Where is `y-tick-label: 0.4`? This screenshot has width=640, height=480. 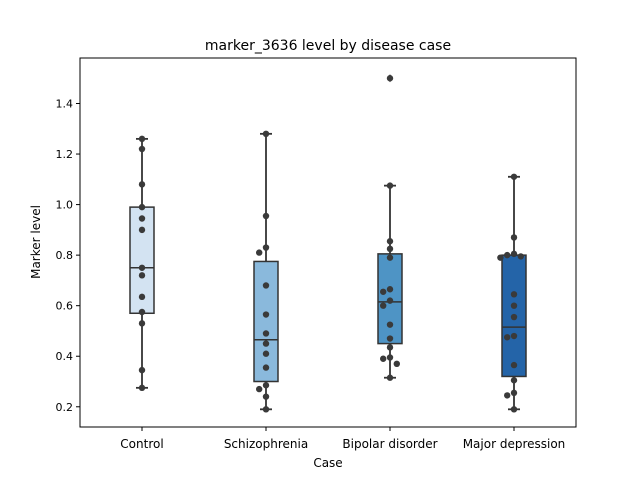 y-tick-label: 0.4 is located at coordinates (65, 356).